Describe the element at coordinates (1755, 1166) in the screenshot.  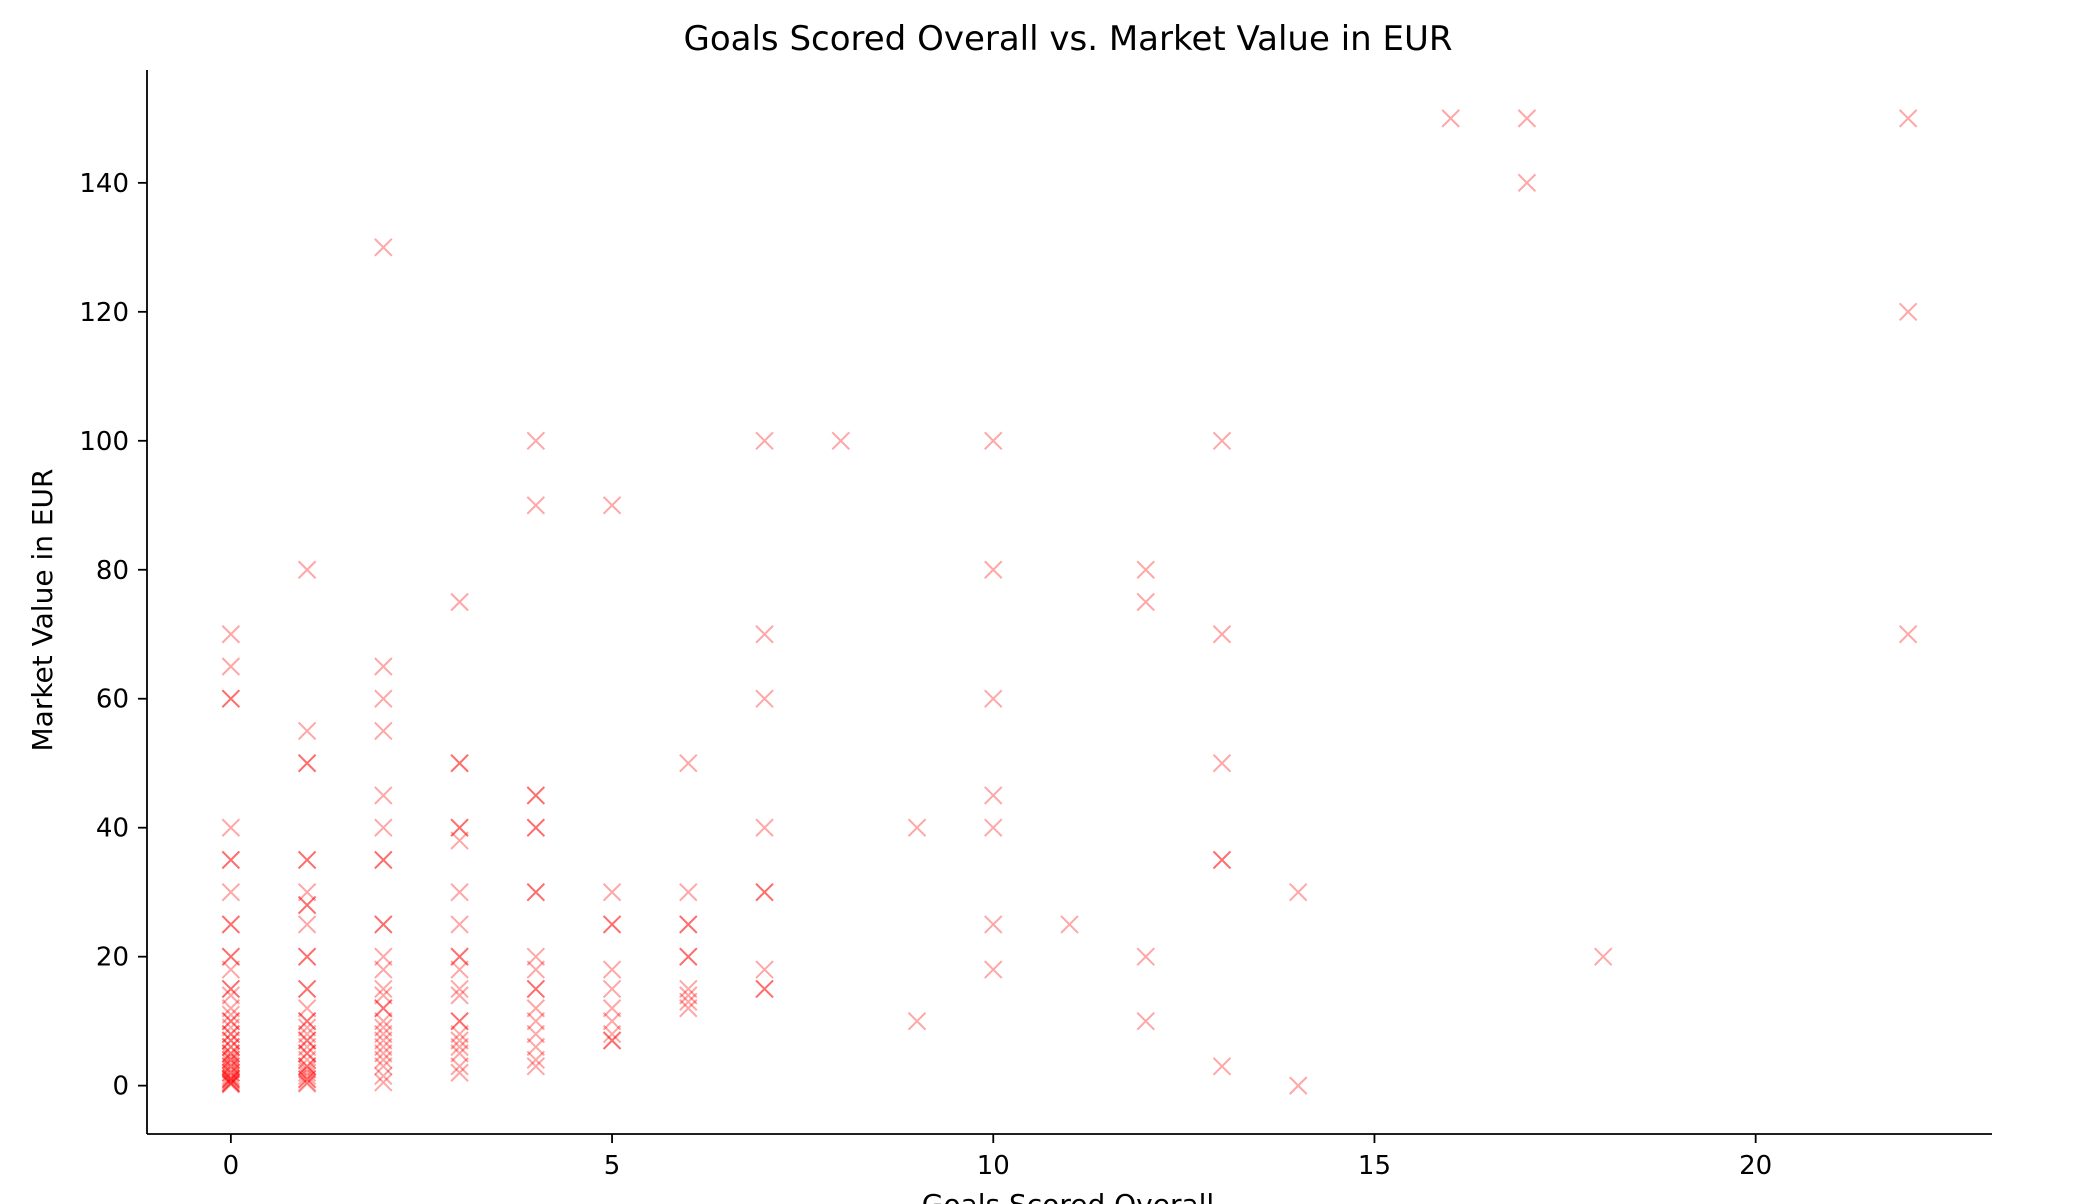
I see `x-tick-label: 20` at that location.